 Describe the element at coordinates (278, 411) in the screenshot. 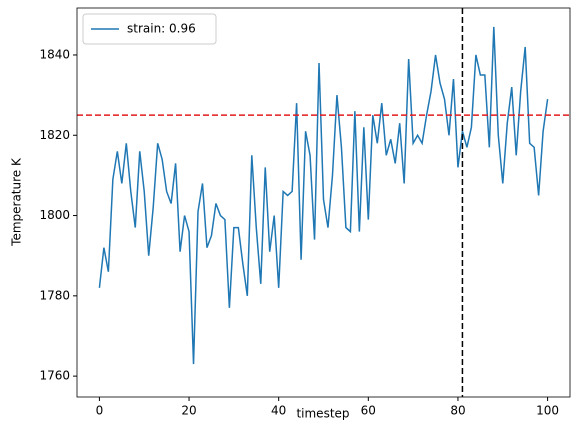

I see `x-tick-label: 40` at that location.